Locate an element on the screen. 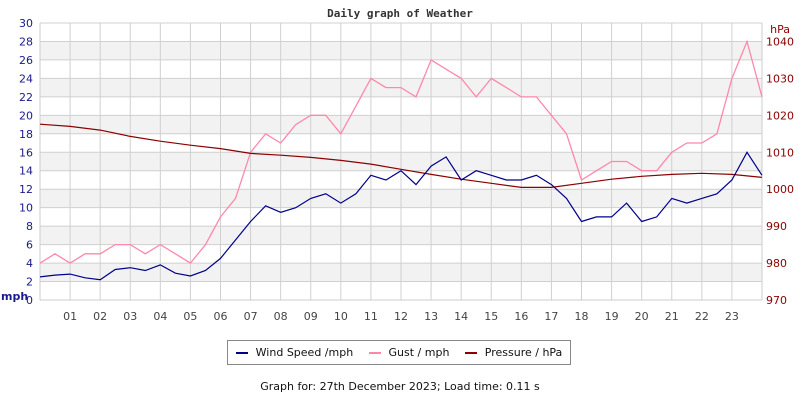  left-tick-label: 24 is located at coordinates (26, 78).